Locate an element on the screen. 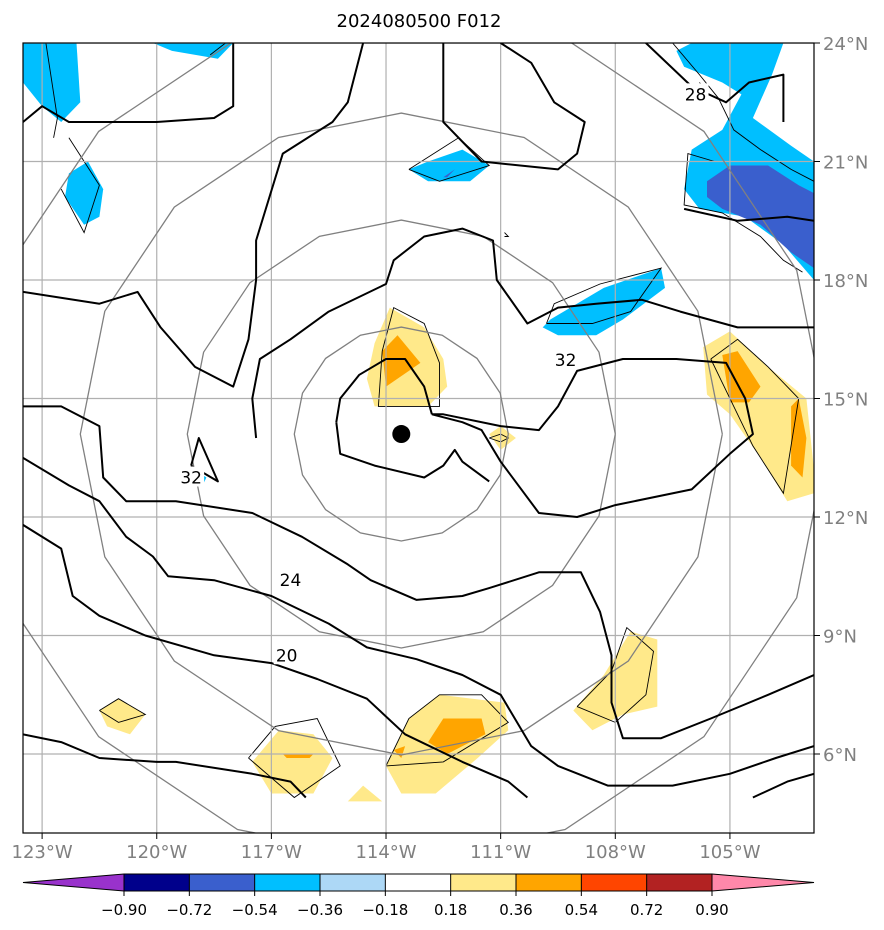  colorbar-extend-min is located at coordinates (73, 882).